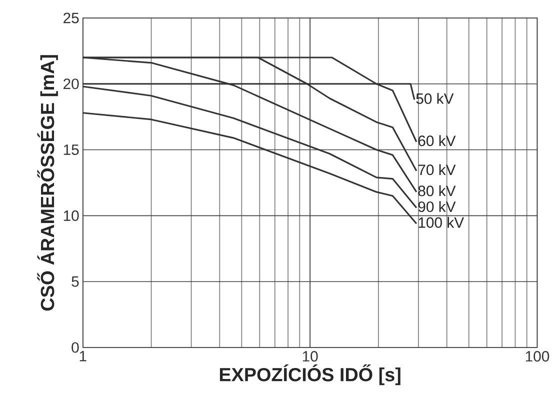 This screenshot has height=416, width=553. I want to click on x-axis-title: EXPOZÍCIÓS IDŐ [s], so click(310, 374).